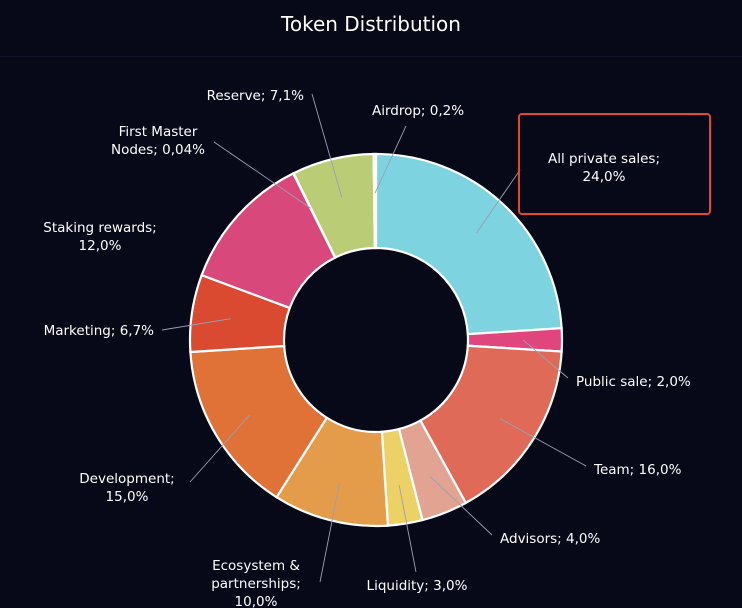 This screenshot has width=742, height=608. I want to click on leader-line-marketing, so click(196, 324).